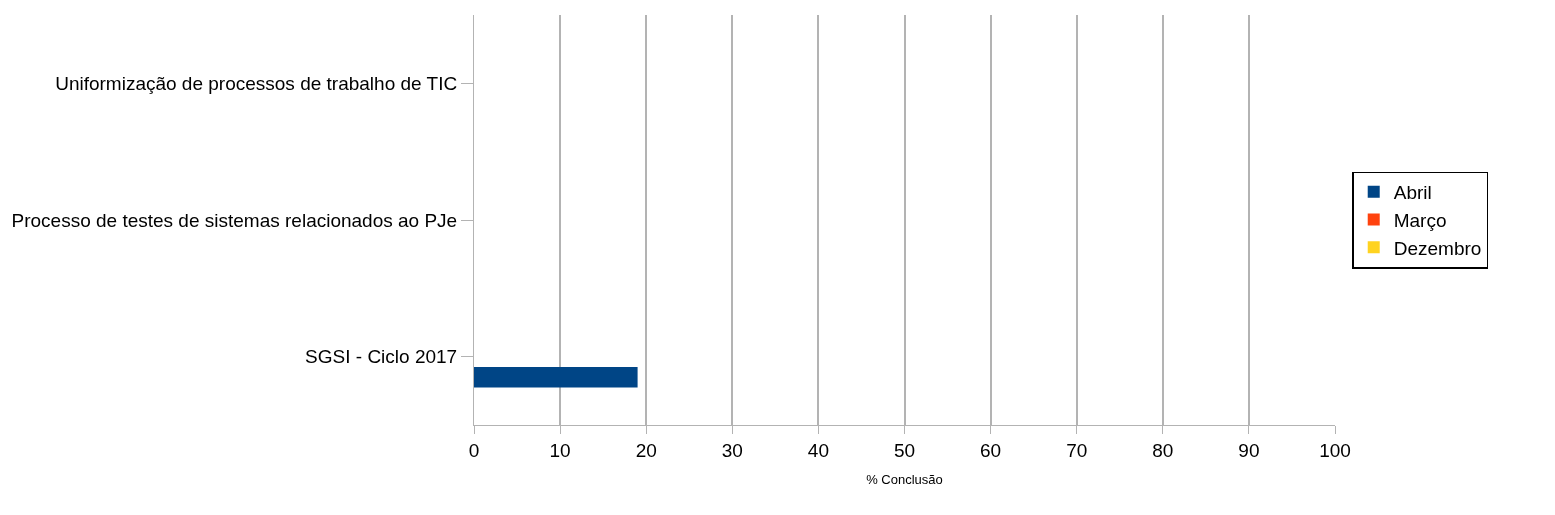  I want to click on x-tick-label: 50, so click(904, 450).